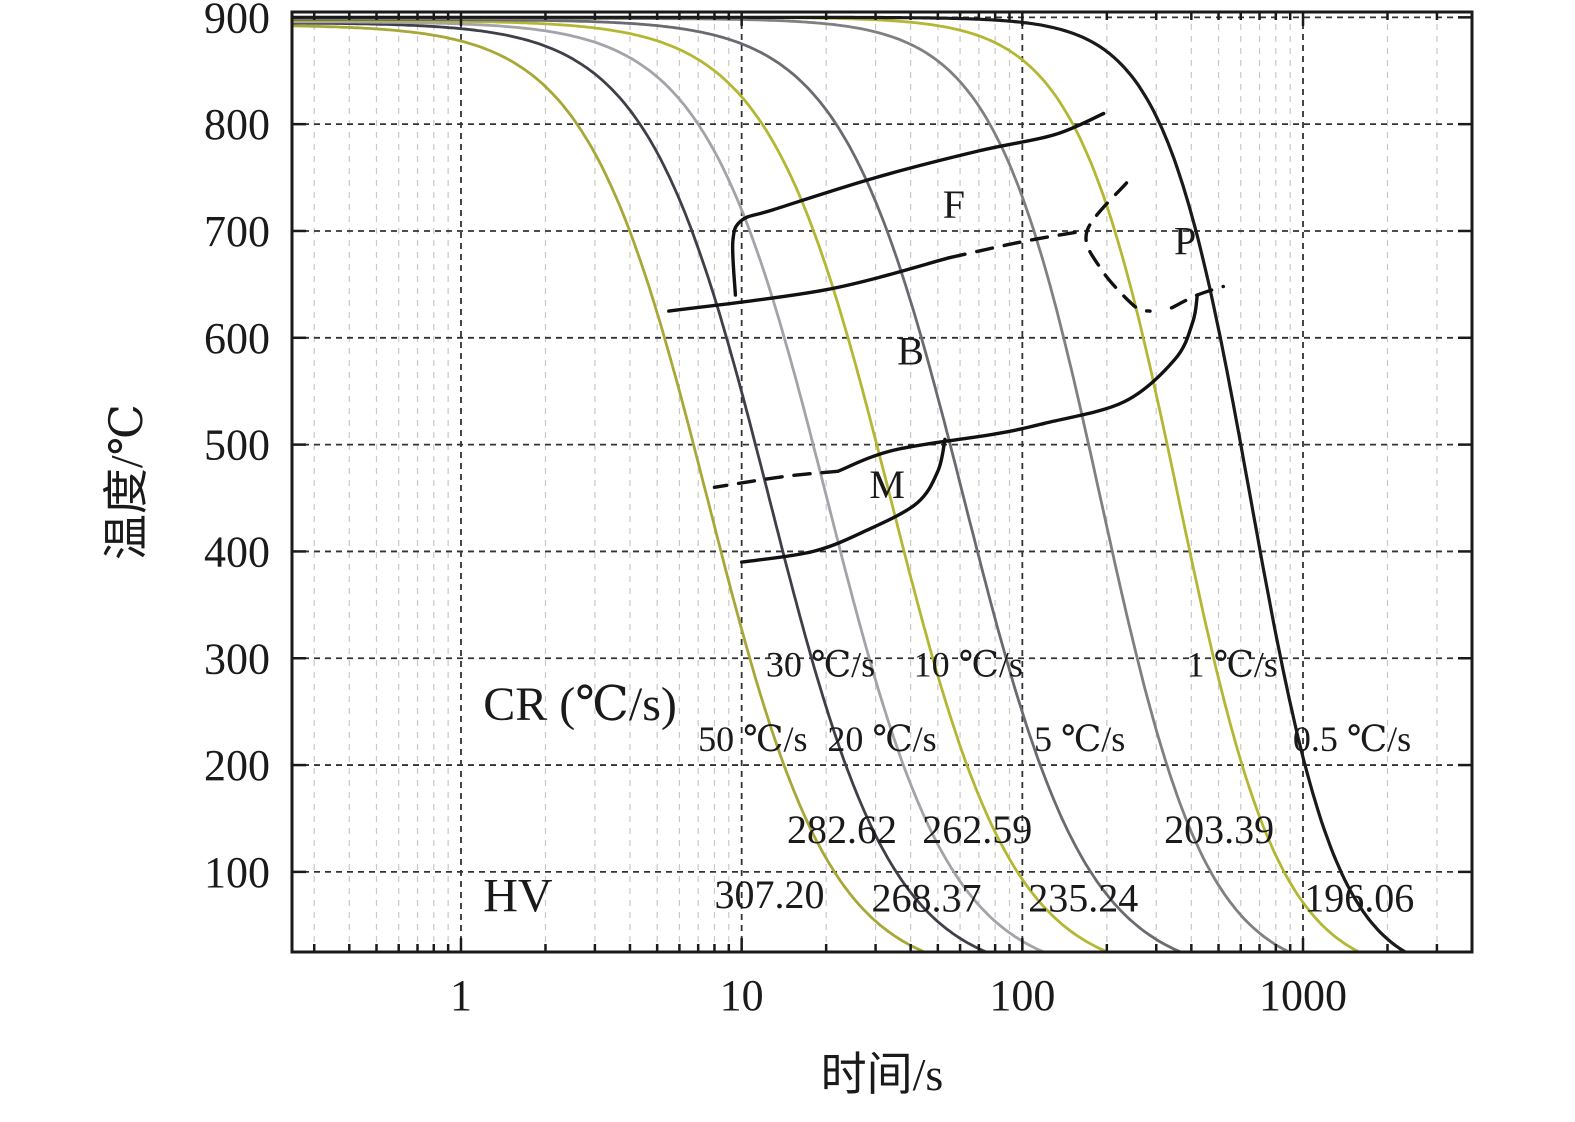  What do you see at coordinates (926, 897) in the screenshot?
I see `annotation-label: 268.37` at bounding box center [926, 897].